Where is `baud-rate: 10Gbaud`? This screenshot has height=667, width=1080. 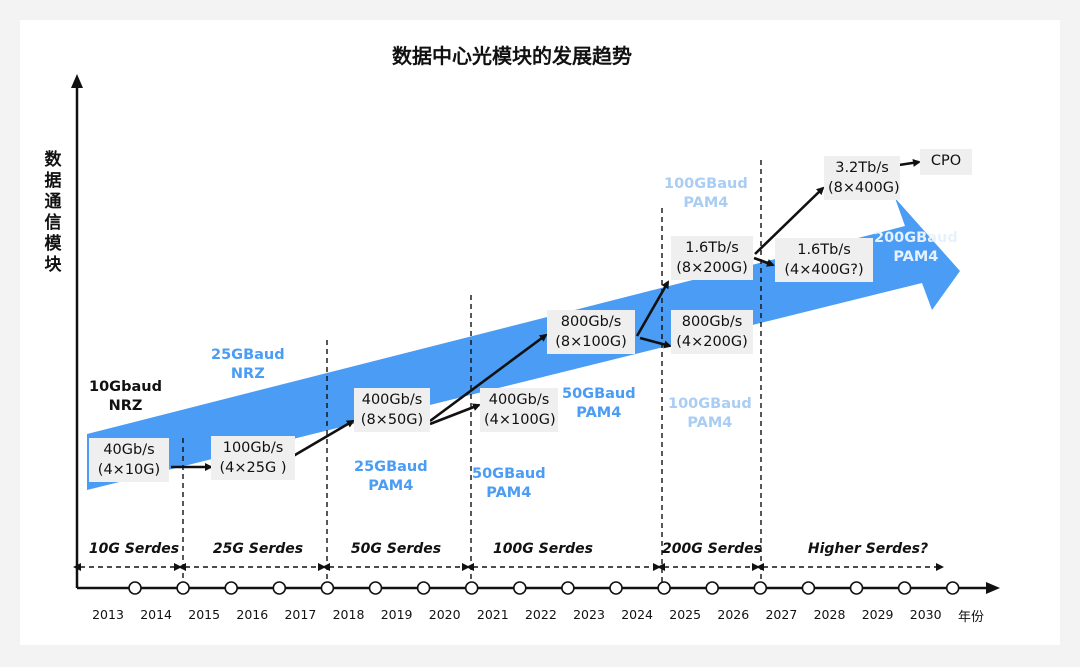
baud-rate: 10Gbaud is located at coordinates (125, 387).